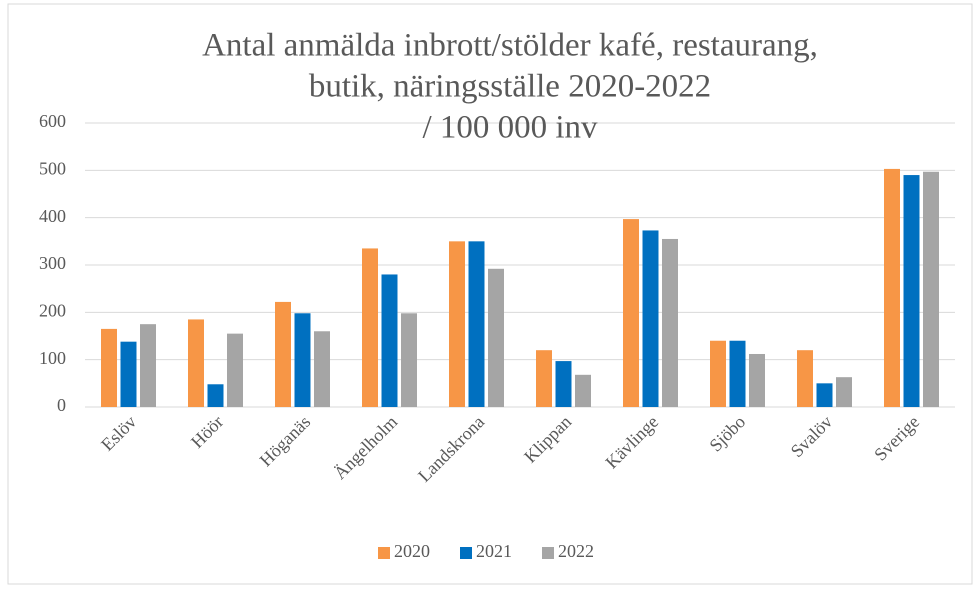 The height and width of the screenshot is (592, 975). What do you see at coordinates (52, 216) in the screenshot?
I see `y-tick-label: 400` at bounding box center [52, 216].